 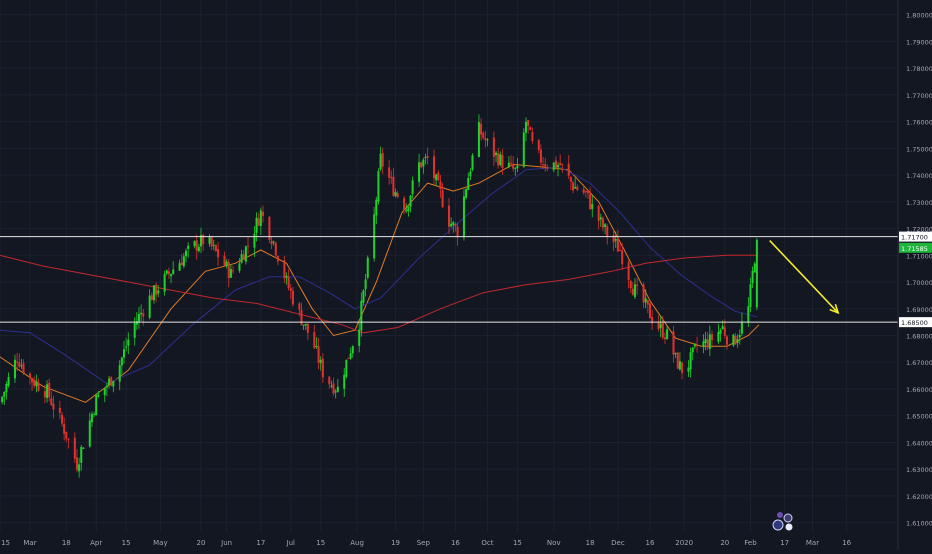 What do you see at coordinates (66, 543) in the screenshot?
I see `x-tick-label: 18` at bounding box center [66, 543].